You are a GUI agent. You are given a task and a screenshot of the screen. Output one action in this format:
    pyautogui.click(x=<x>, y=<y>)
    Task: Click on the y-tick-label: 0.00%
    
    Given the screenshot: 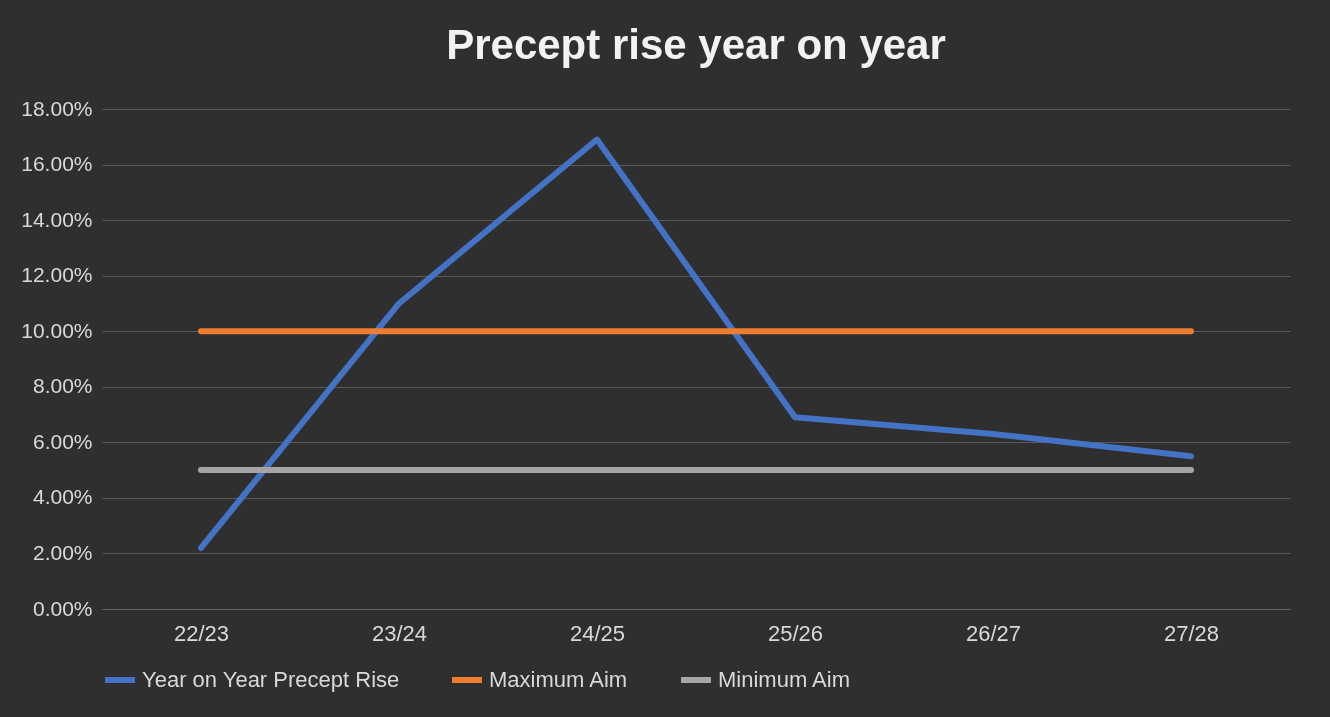 What is the action you would take?
    pyautogui.click(x=62, y=608)
    